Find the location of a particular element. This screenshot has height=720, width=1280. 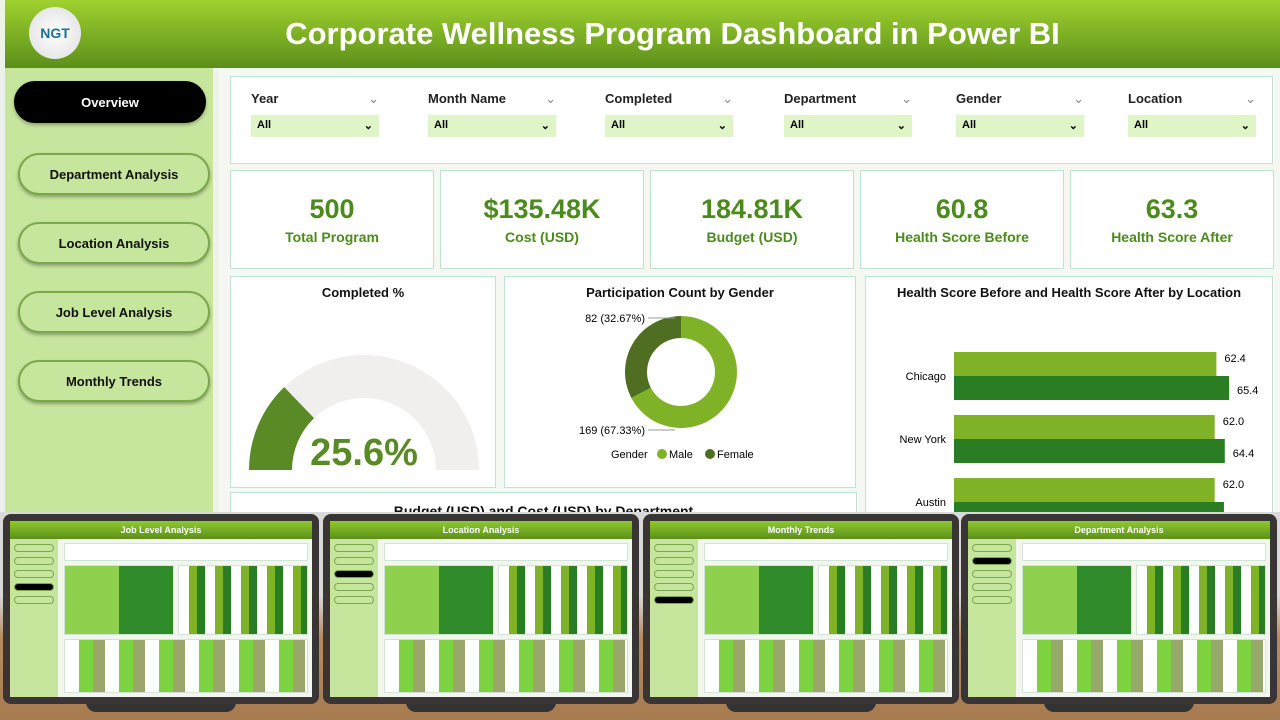

kpi-label: Health Score Before is located at coordinates (962, 237).